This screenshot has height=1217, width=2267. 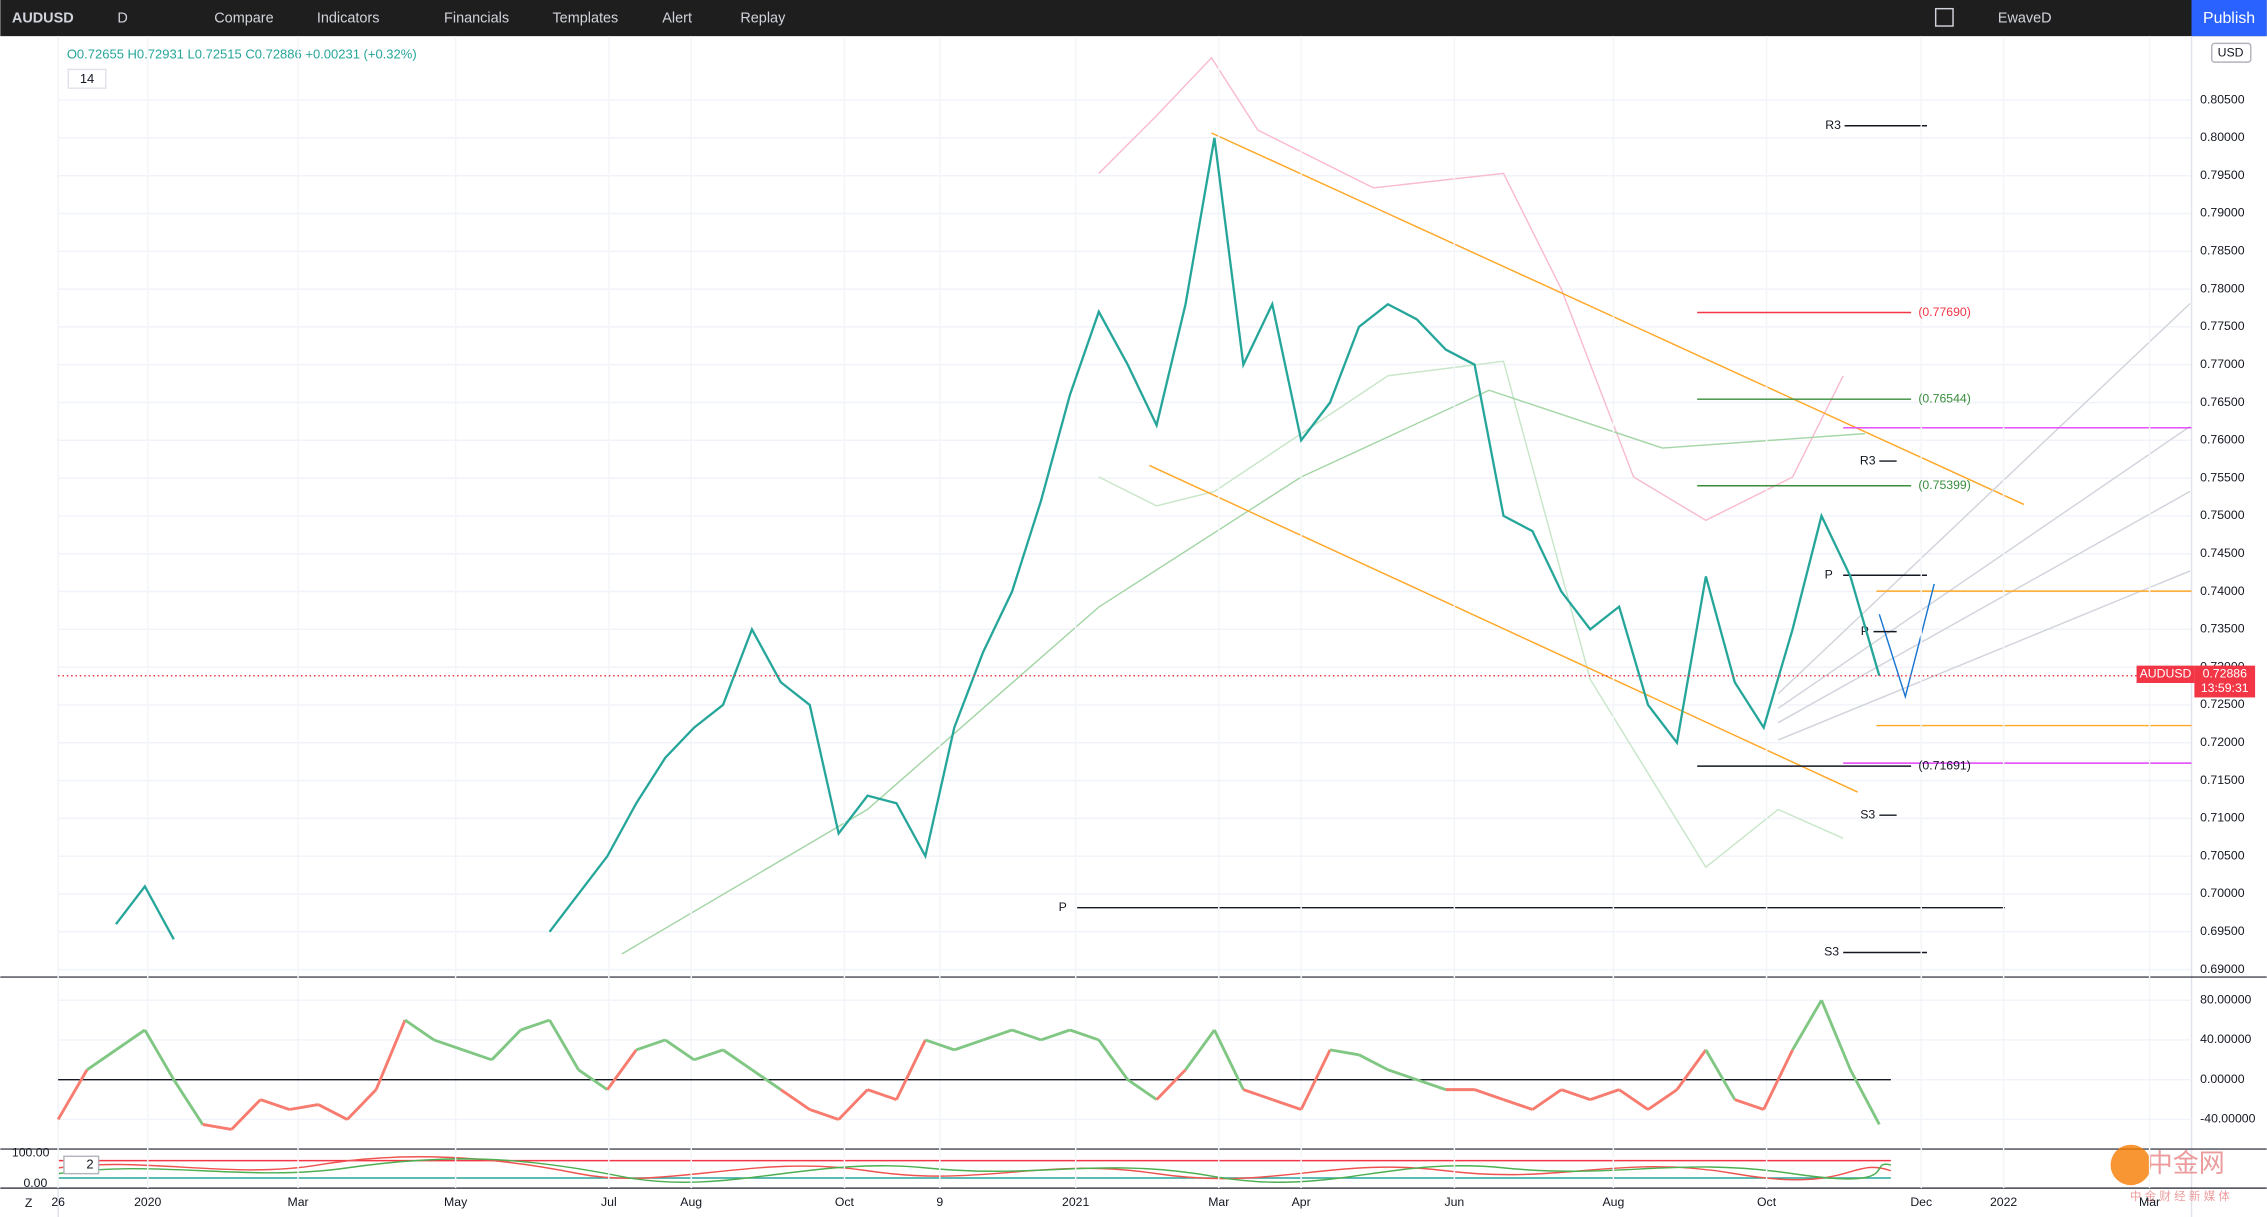 I want to click on publish-label: Publish, so click(x=2229, y=18).